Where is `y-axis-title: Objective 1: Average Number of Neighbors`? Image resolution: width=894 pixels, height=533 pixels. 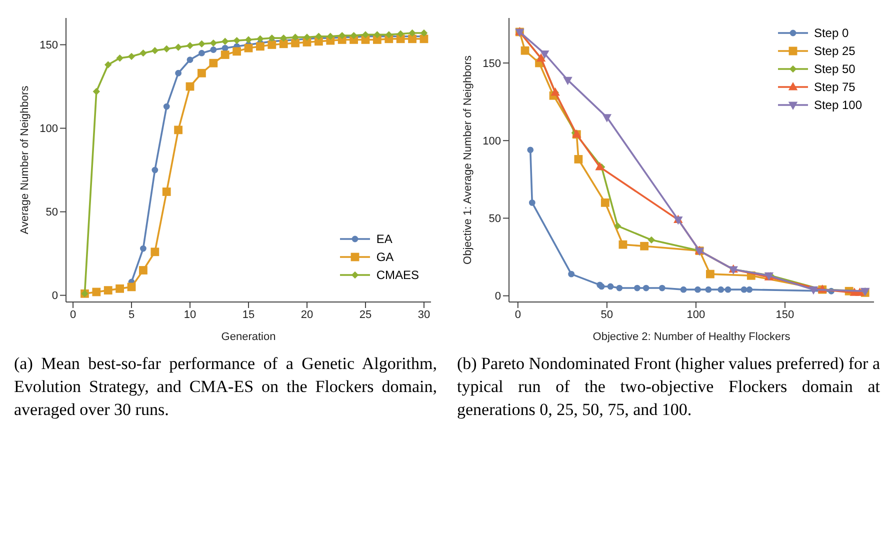
y-axis-title: Objective 1: Average Number of Neighbors is located at coordinates (468, 159).